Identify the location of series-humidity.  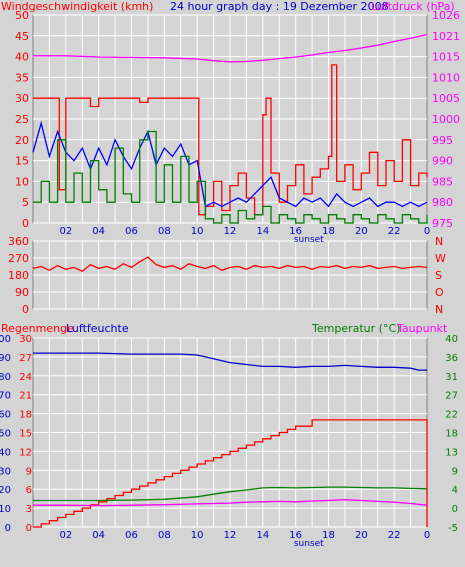
(230, 361).